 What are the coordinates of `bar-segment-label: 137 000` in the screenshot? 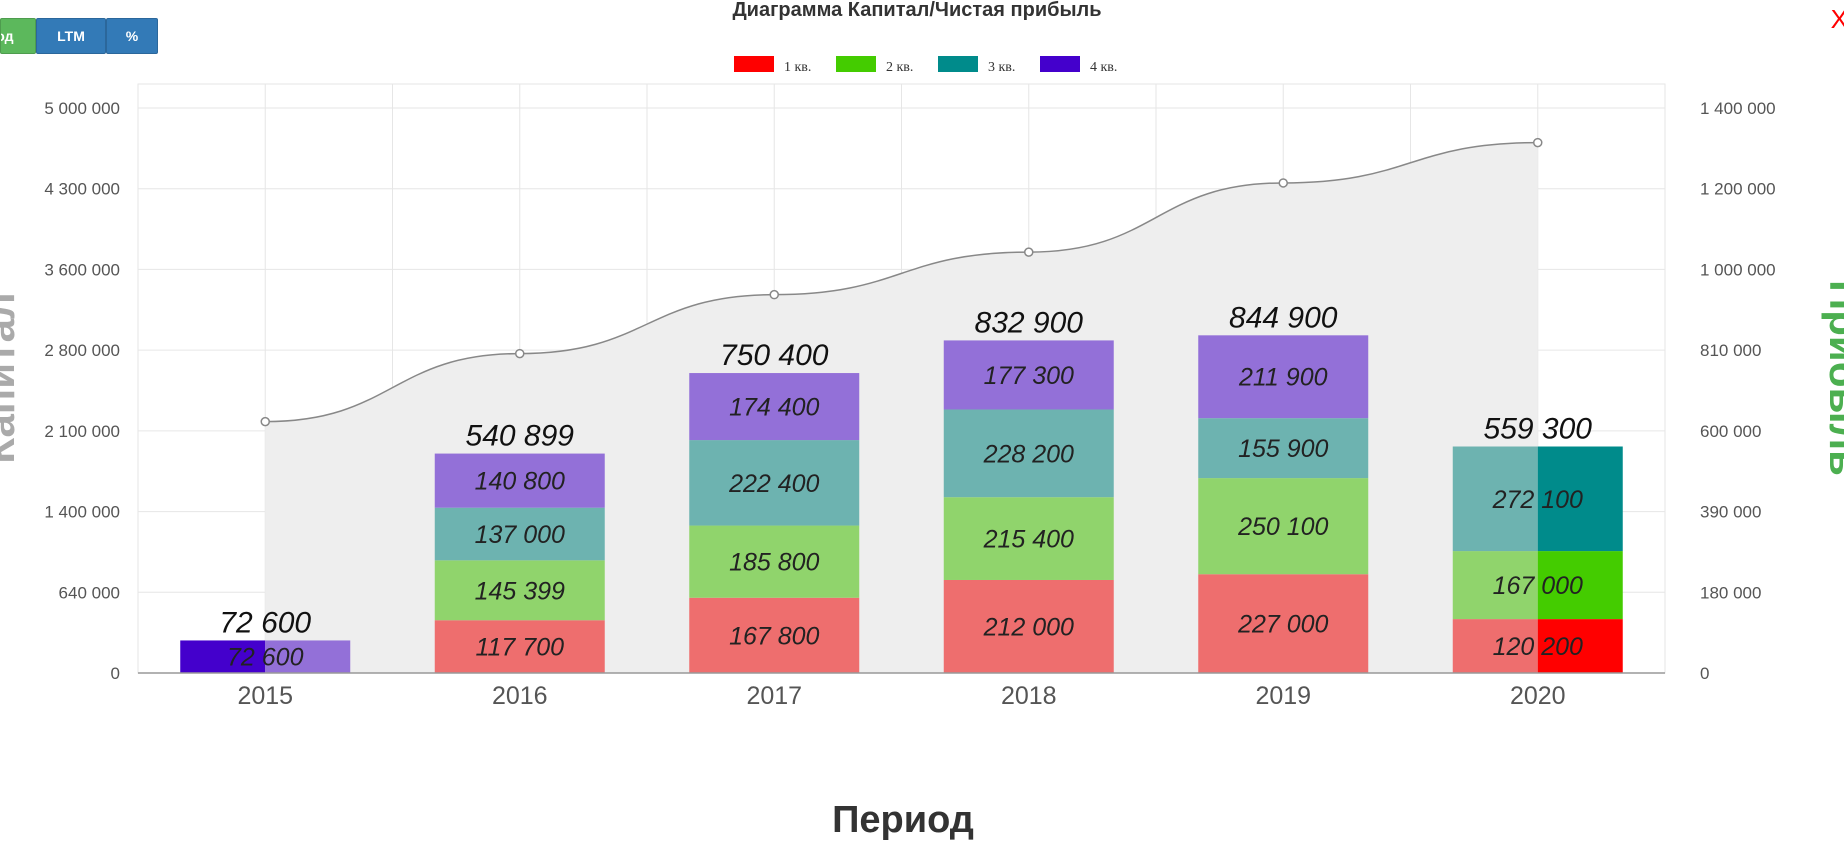 It's located at (520, 535).